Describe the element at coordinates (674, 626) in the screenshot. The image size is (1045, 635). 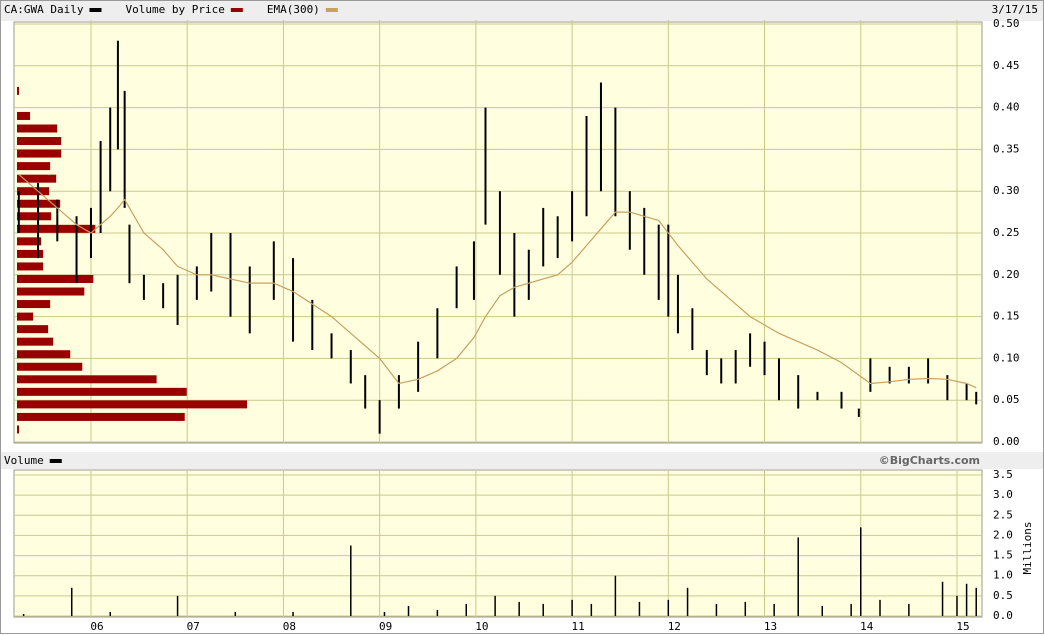
I see `x-tick-label: 12` at that location.